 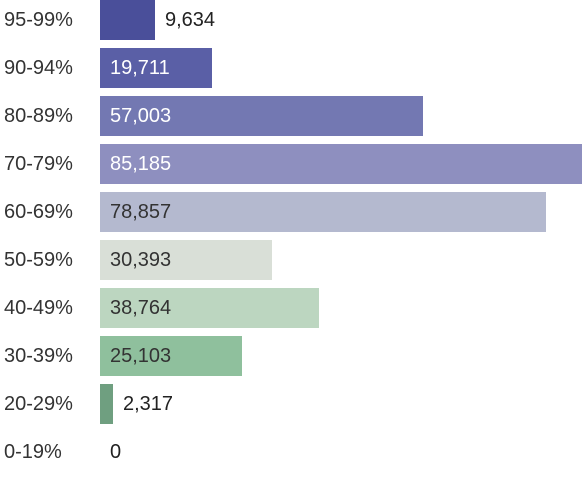 What do you see at coordinates (33, 452) in the screenshot?
I see `category-label: 0-19%` at bounding box center [33, 452].